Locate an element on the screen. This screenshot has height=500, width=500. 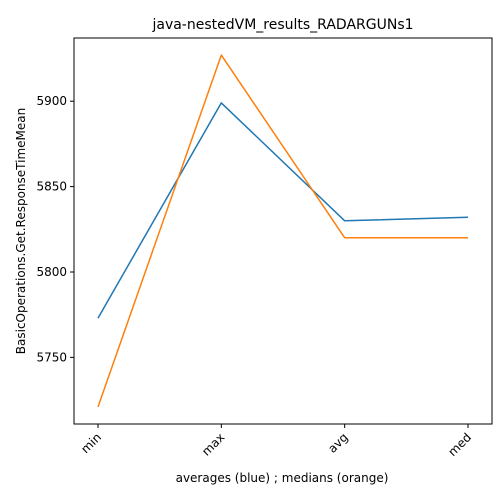
x-axis-label: averages (blue) ; medians (orange) is located at coordinates (282, 478).